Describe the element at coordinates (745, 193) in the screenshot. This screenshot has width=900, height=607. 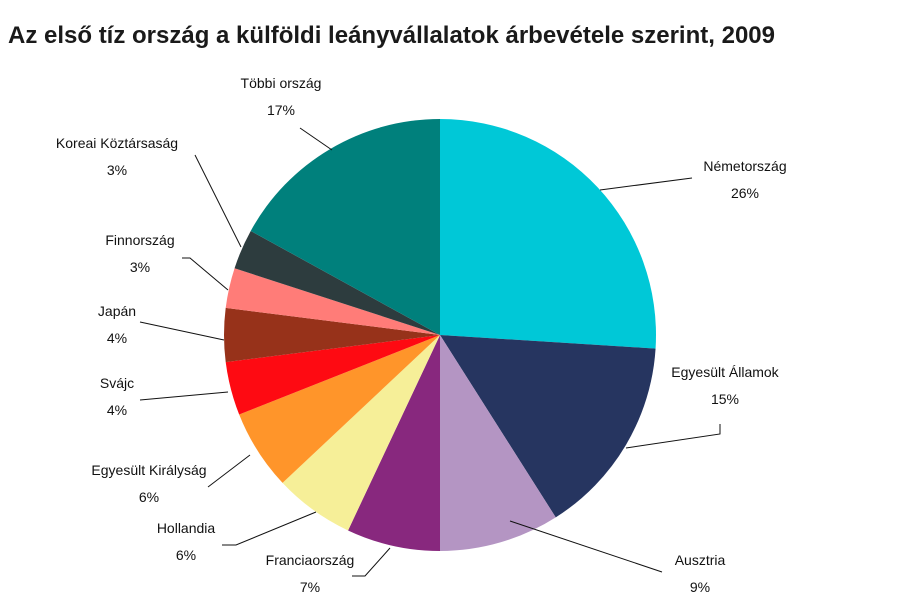
I see `slice-value-label: 26%` at that location.